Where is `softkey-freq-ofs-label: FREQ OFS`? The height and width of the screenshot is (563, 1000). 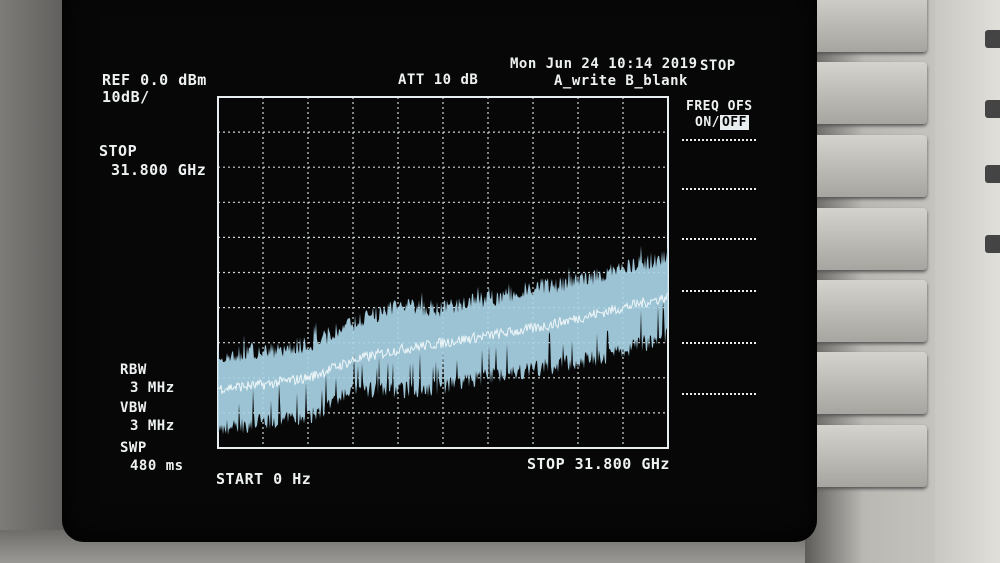
softkey-freq-ofs-label: FREQ OFS is located at coordinates (719, 106).